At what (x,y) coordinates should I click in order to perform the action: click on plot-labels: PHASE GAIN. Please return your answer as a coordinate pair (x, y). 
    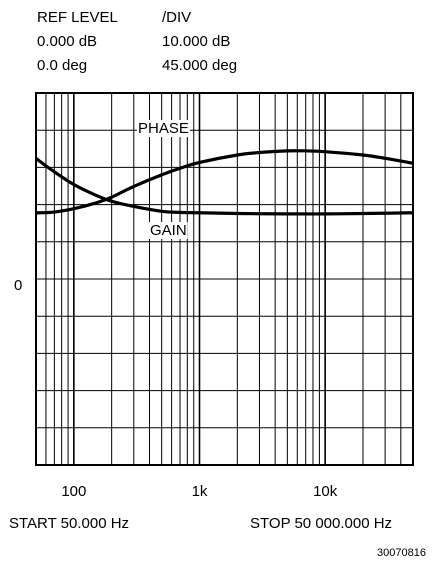
    Looking at the image, I should click on (163, 179).